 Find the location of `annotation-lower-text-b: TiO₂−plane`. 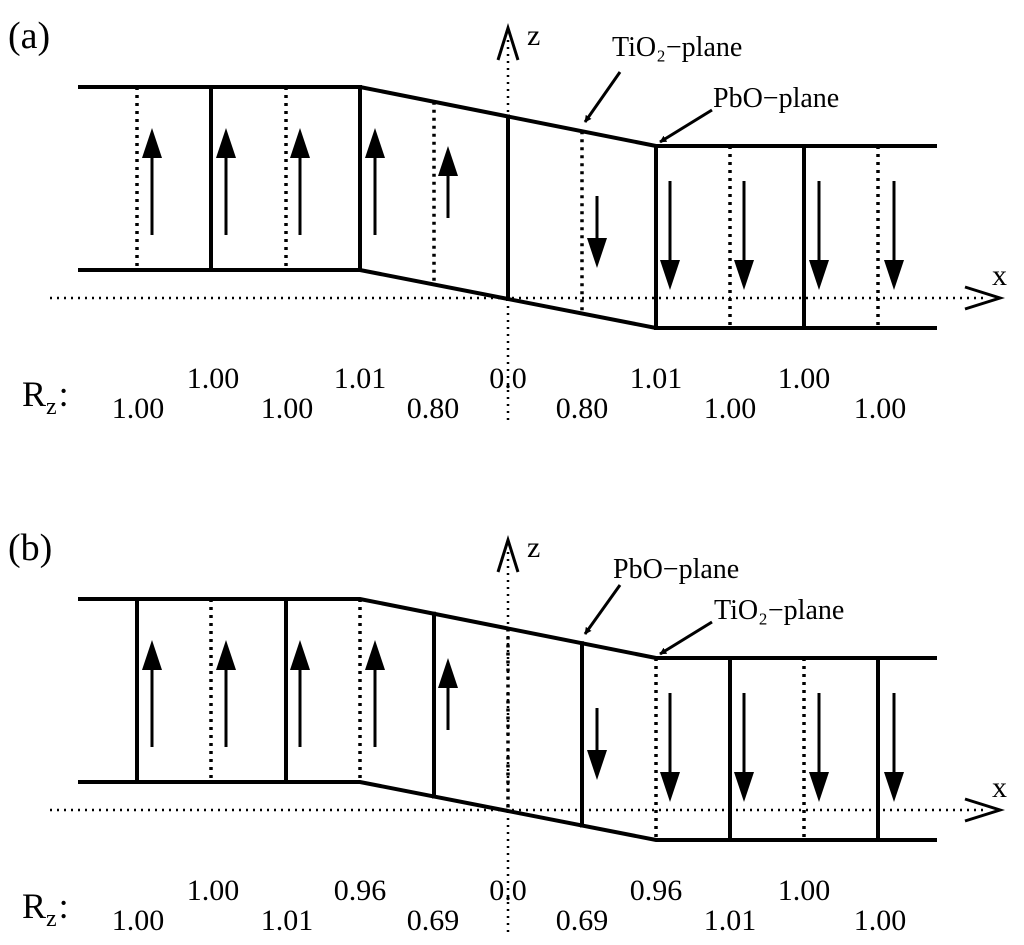

annotation-lower-text-b: TiO₂−plane is located at coordinates (779, 610).